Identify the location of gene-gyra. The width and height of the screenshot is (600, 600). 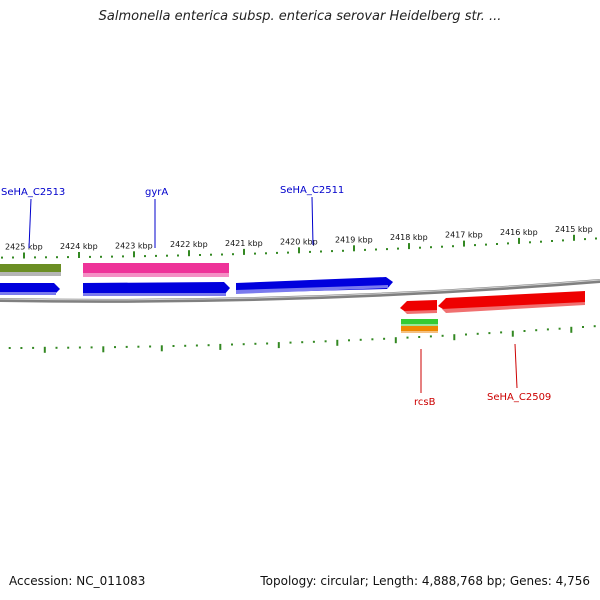
(156, 289).